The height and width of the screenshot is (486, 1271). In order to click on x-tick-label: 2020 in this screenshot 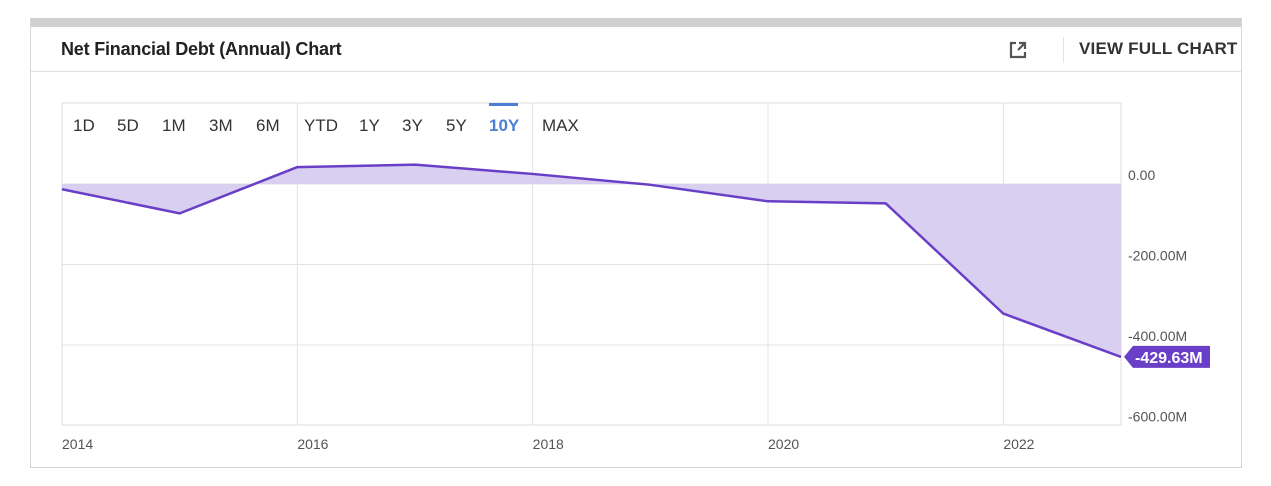, I will do `click(783, 444)`.